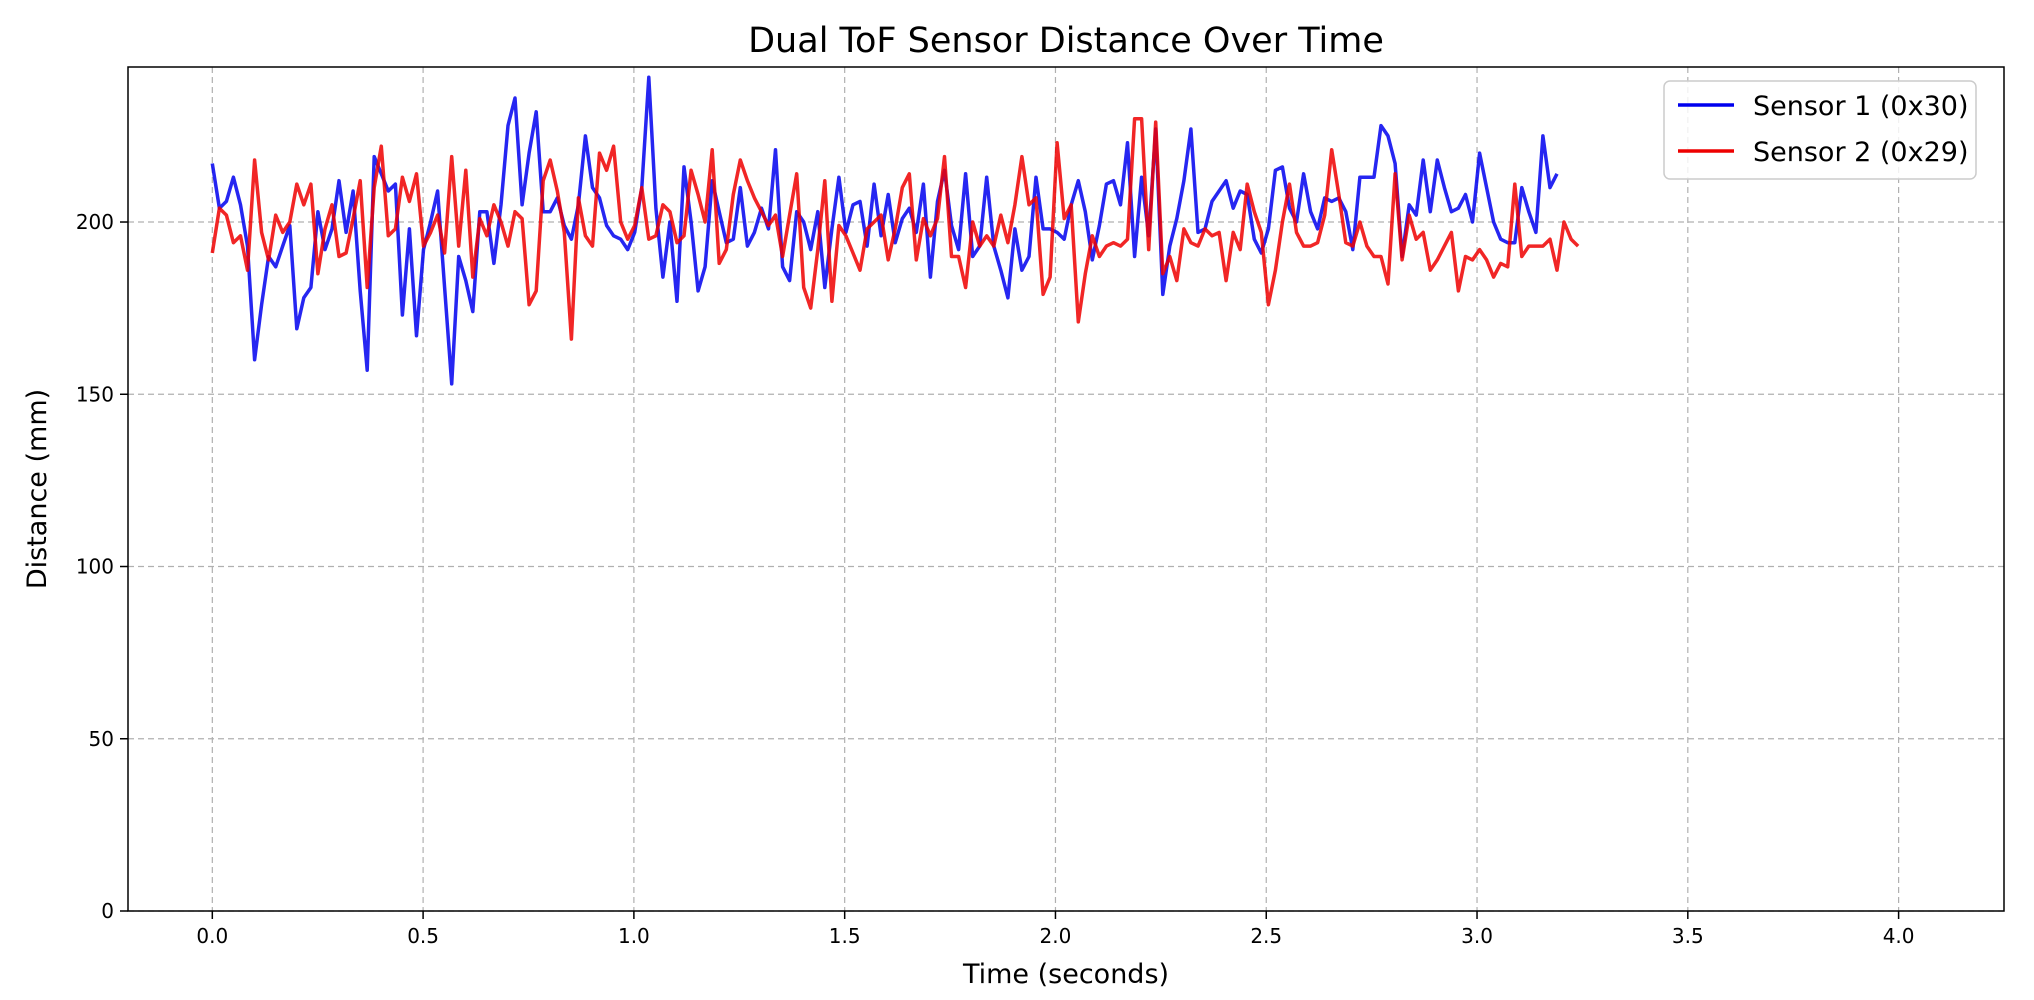 Image resolution: width=2034 pixels, height=1000 pixels. I want to click on y-axis-label: Distance (mm), so click(37, 489).